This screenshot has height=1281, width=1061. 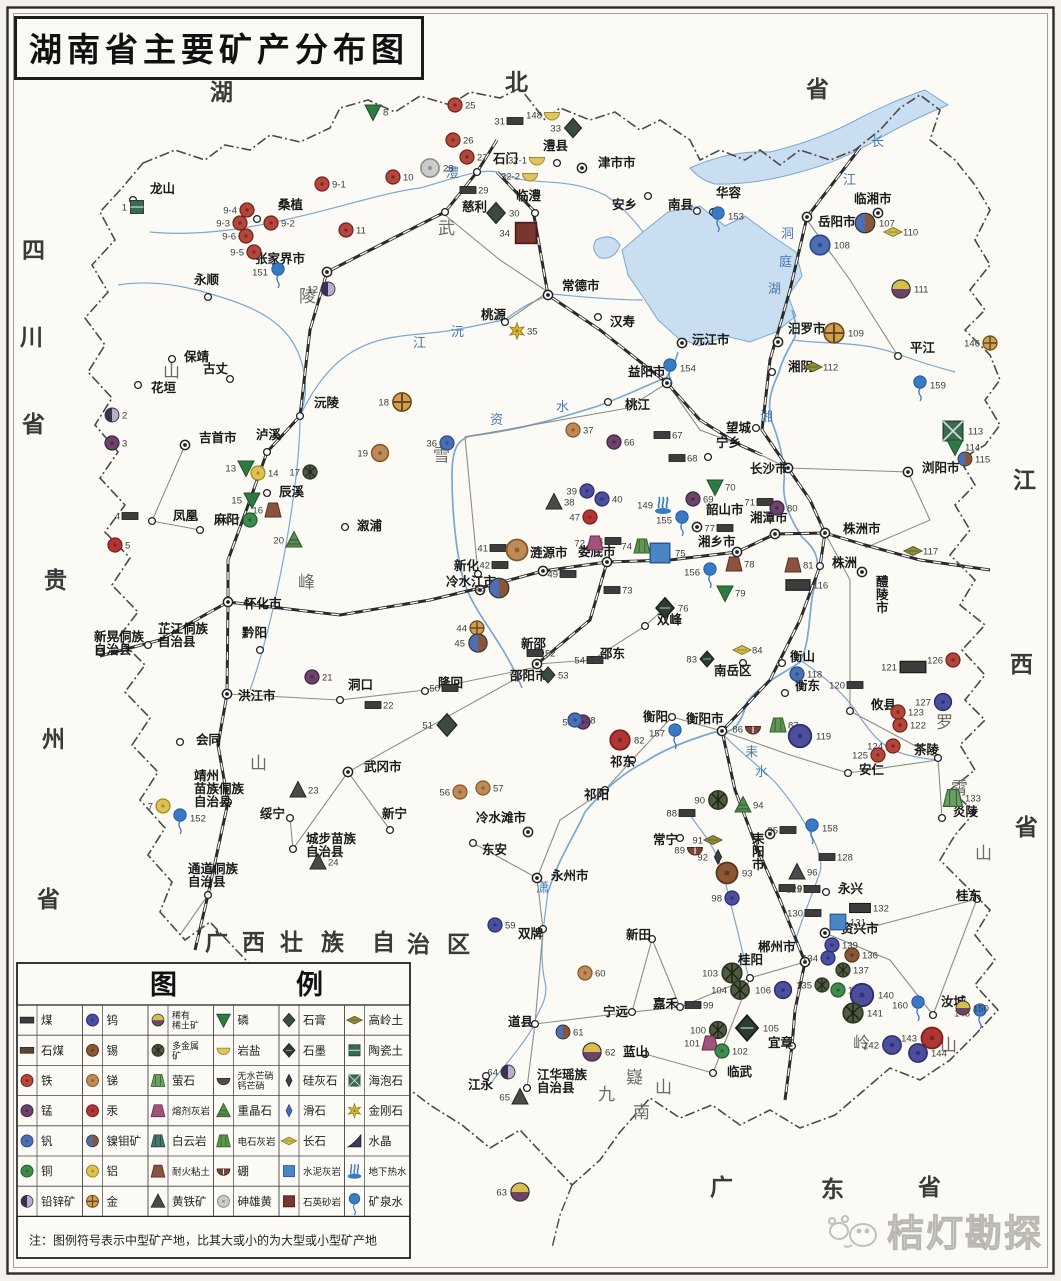 What do you see at coordinates (578, 1033) in the screenshot?
I see `point-number: 61` at bounding box center [578, 1033].